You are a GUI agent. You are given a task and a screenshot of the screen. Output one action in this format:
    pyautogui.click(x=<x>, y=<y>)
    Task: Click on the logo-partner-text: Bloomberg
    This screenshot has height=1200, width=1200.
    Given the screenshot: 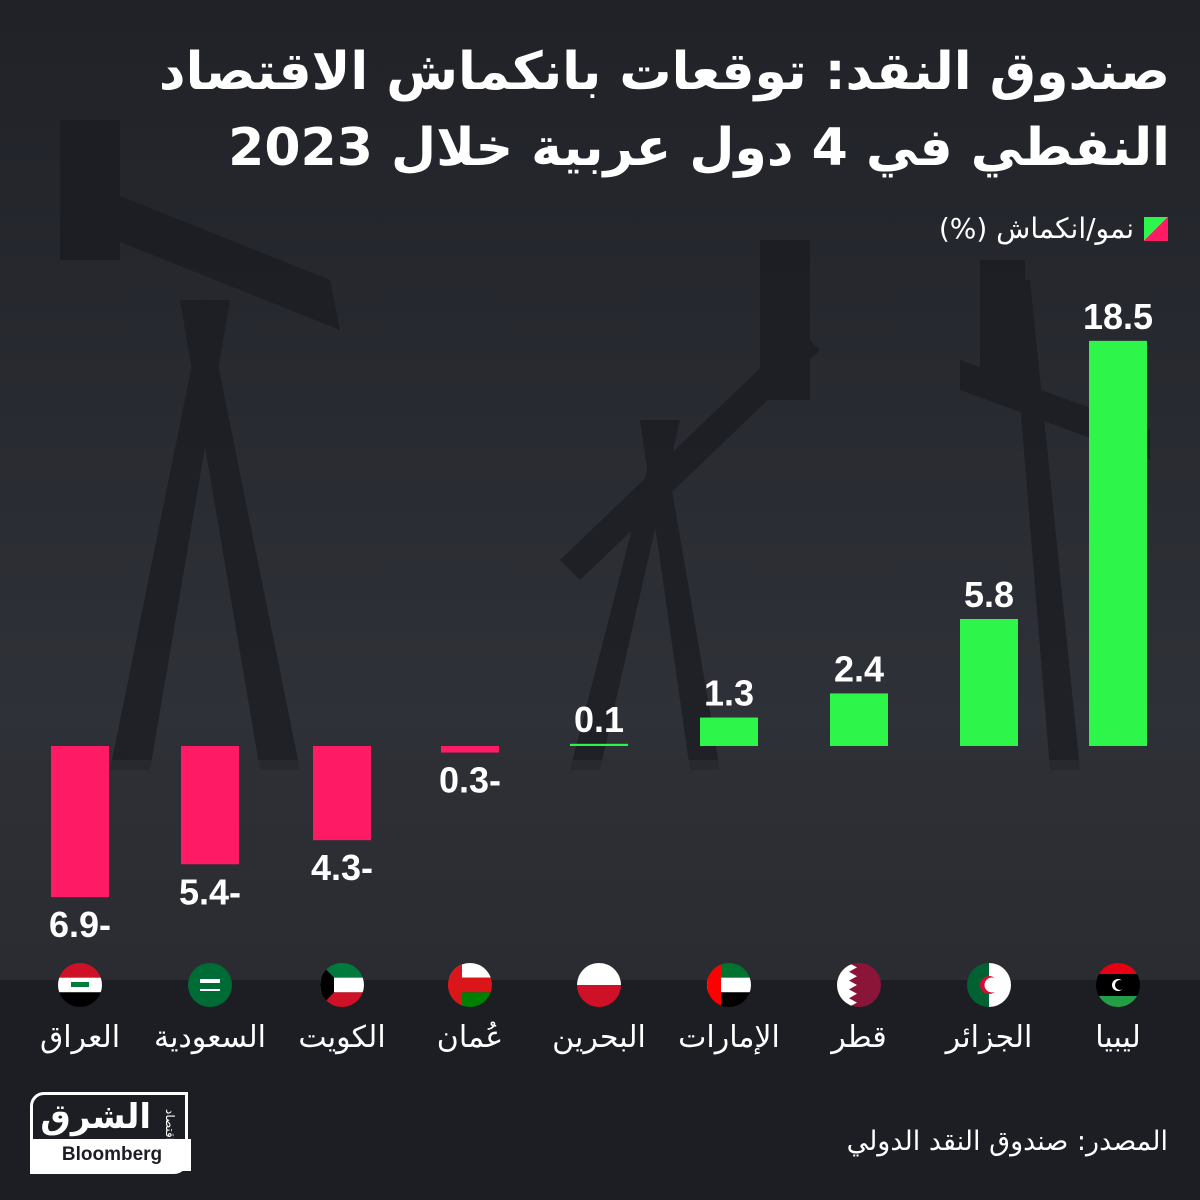 What is the action you would take?
    pyautogui.click(x=112, y=1155)
    